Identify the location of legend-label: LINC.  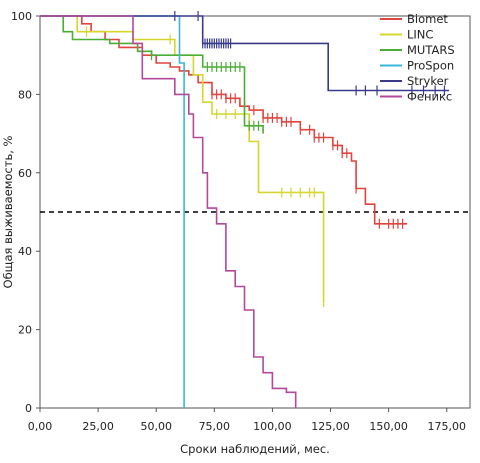
(420, 35).